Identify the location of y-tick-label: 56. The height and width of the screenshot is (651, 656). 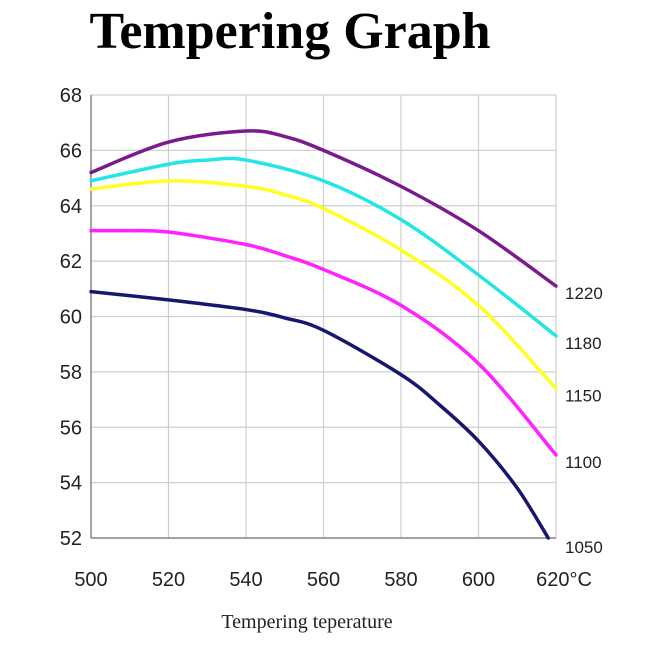
(71, 428).